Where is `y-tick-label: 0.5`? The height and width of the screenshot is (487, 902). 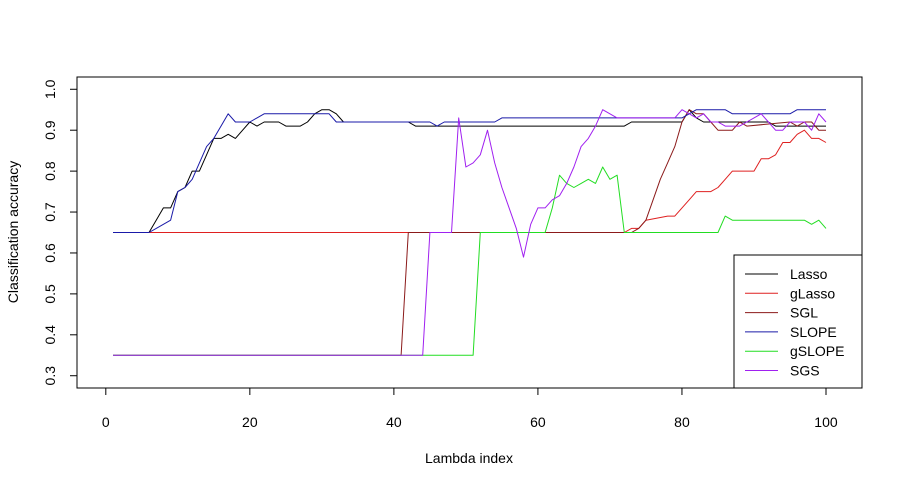 y-tick-label: 0.5 is located at coordinates (50, 294).